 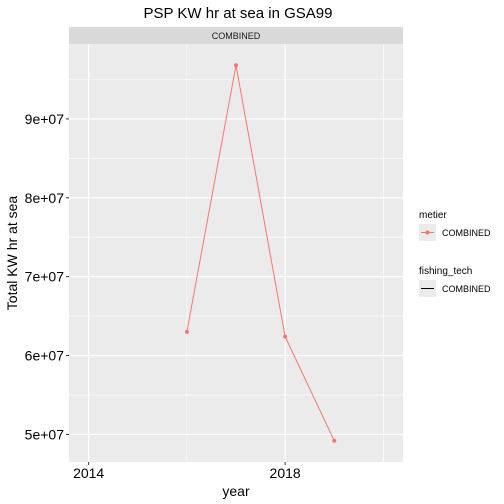 I want to click on y-tick-label: 9e+07, so click(x=45, y=119).